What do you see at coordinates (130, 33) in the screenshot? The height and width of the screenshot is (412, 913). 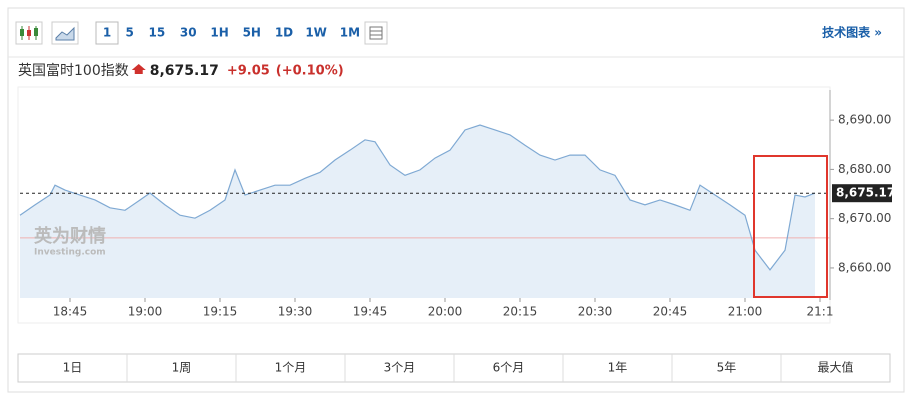 I see `interval-button: 5` at bounding box center [130, 33].